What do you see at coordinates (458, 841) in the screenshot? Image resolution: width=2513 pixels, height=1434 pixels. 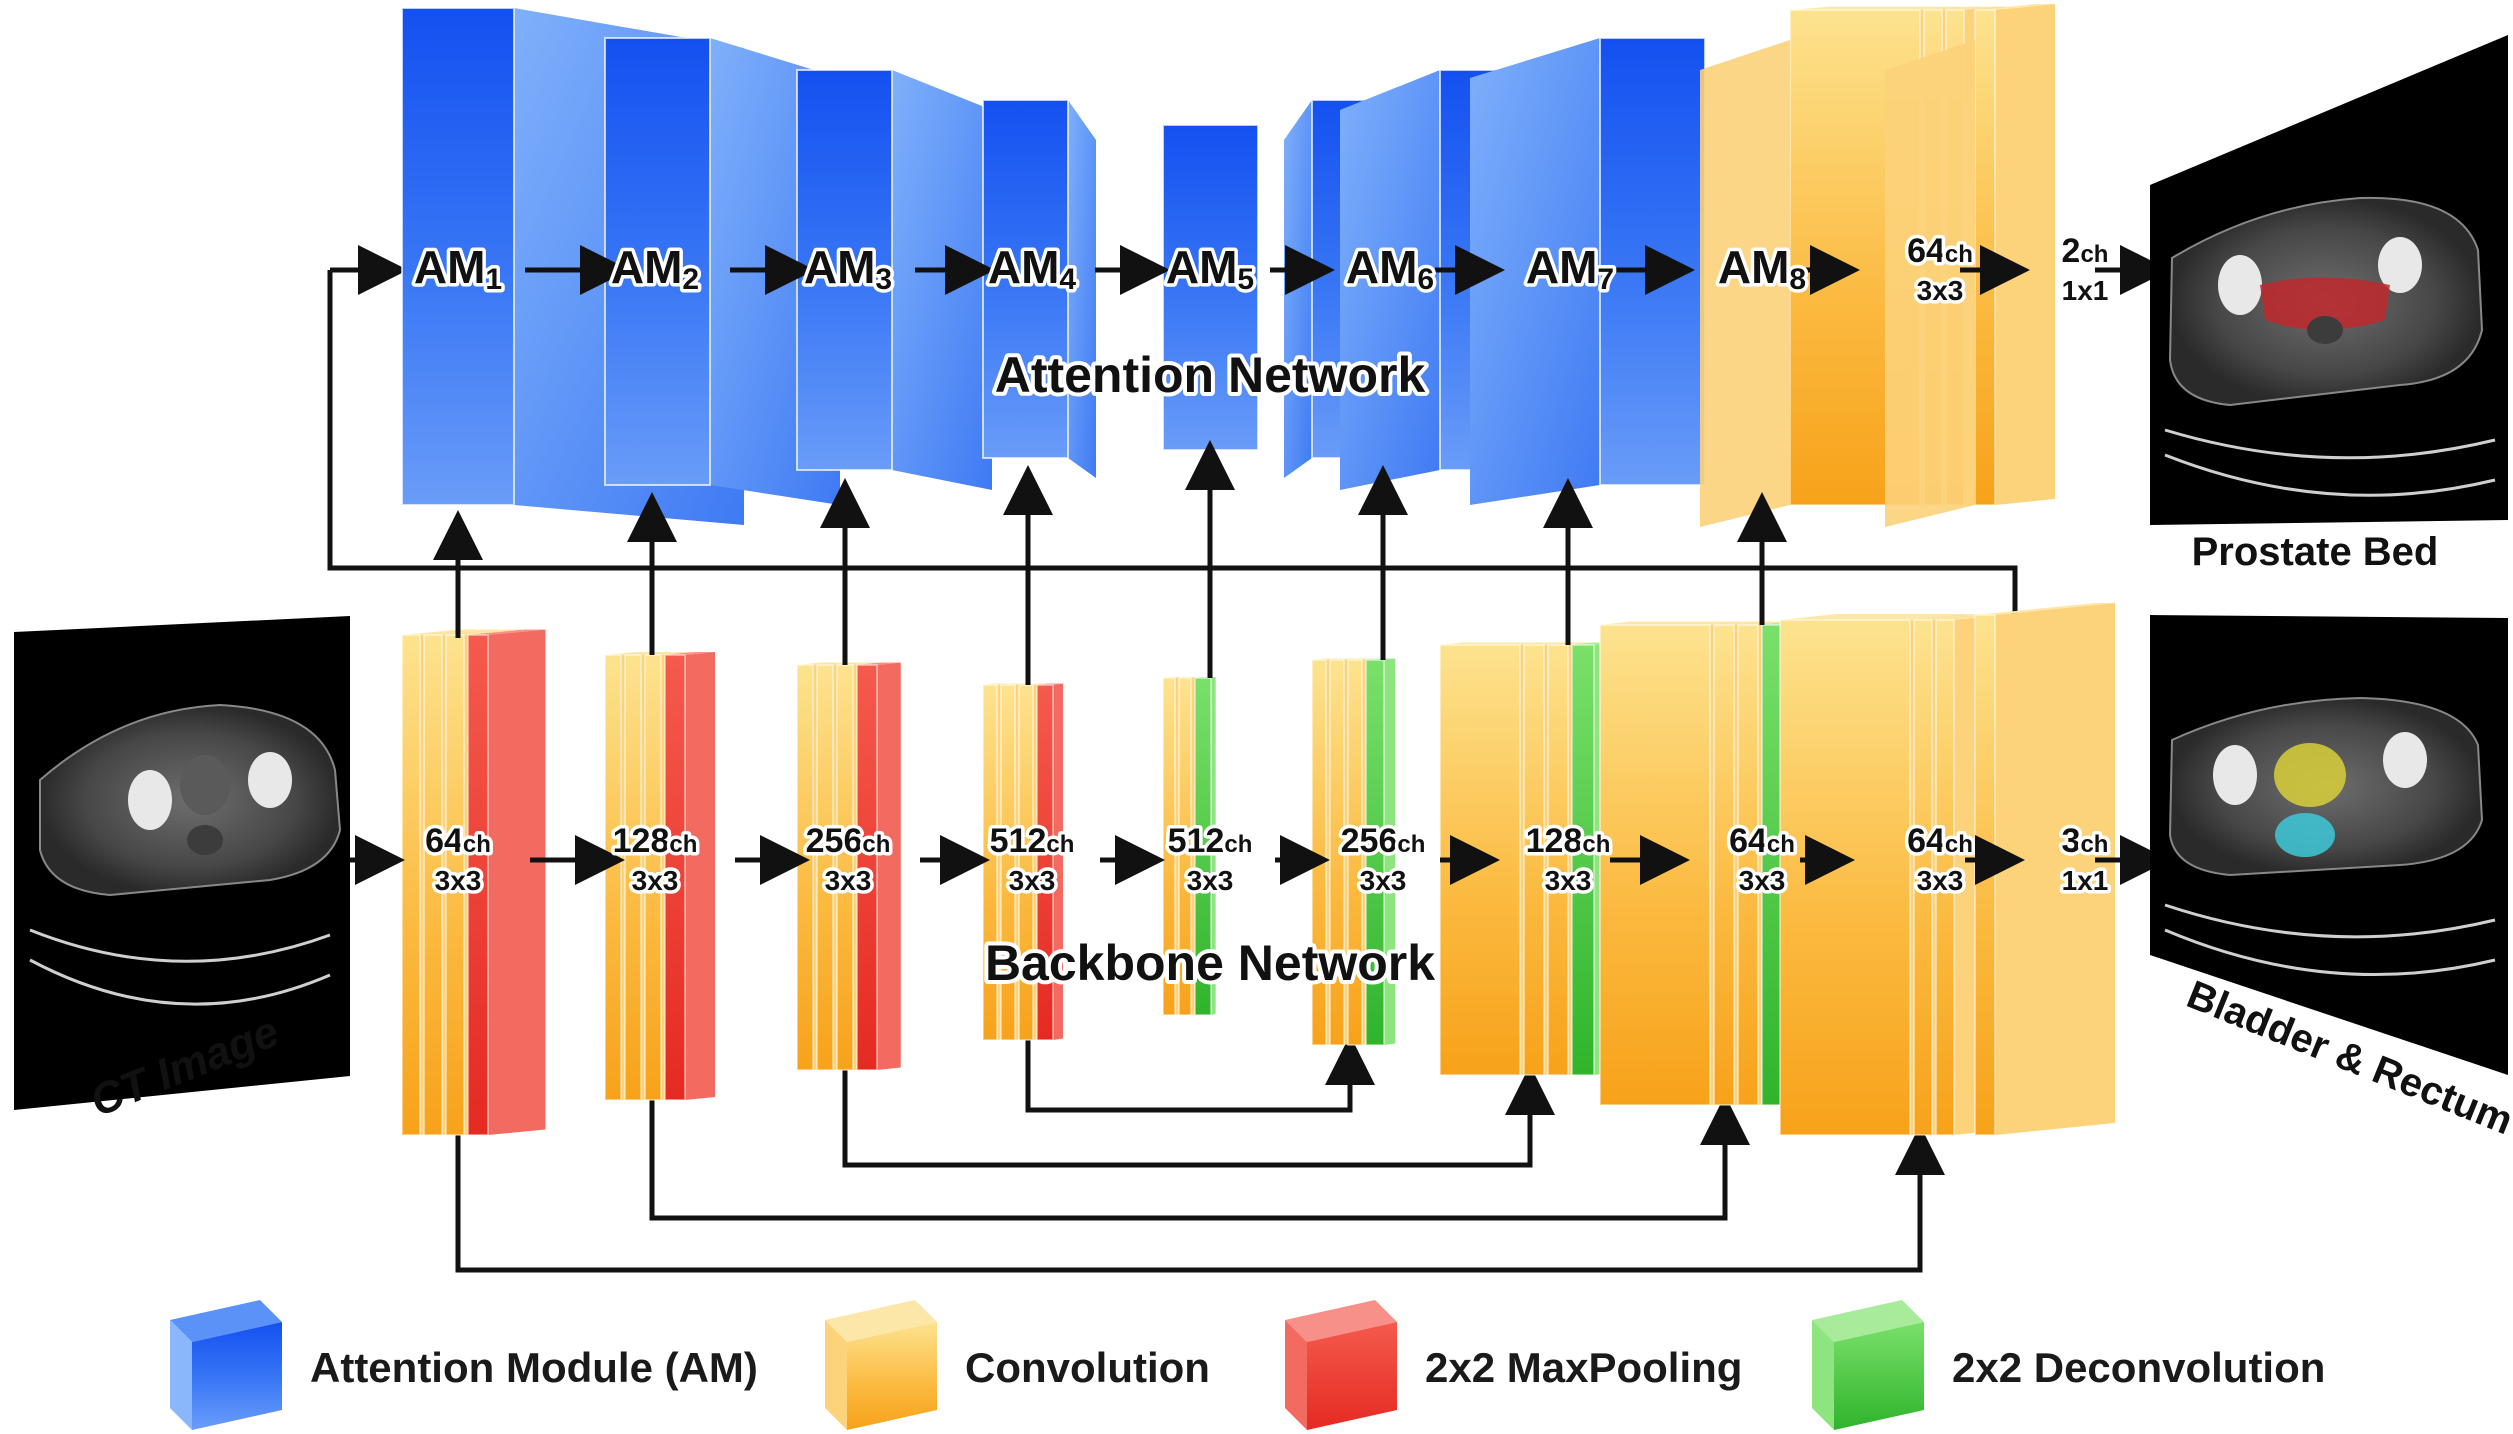 I see `backbone-stage-1-label: 64ch` at bounding box center [458, 841].